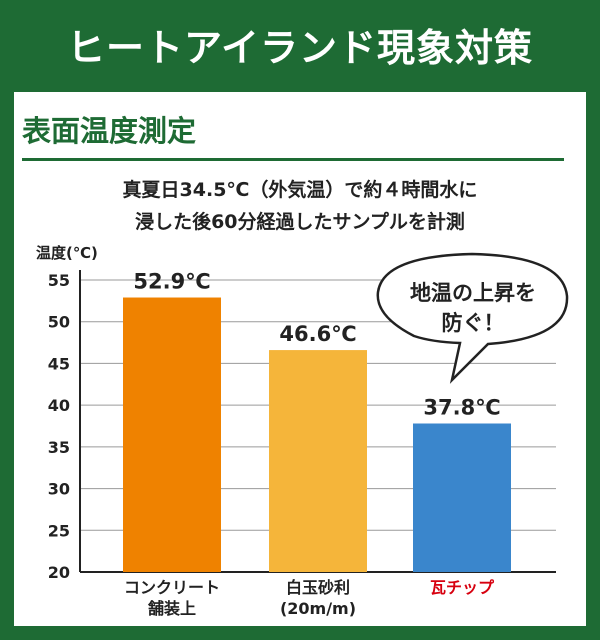 Image resolution: width=600 pixels, height=640 pixels. Describe the element at coordinates (59, 447) in the screenshot. I see `y-tick-label: 35` at that location.